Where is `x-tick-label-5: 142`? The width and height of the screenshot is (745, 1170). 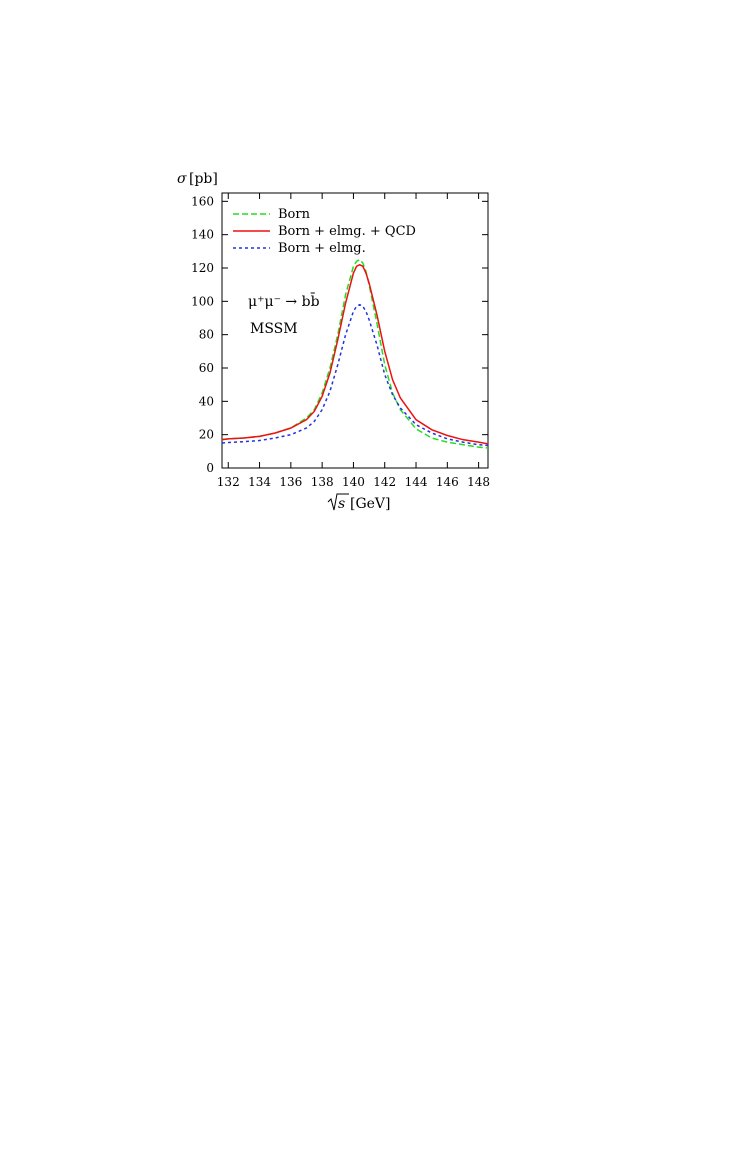
x-tick-label-5: 142 is located at coordinates (384, 482).